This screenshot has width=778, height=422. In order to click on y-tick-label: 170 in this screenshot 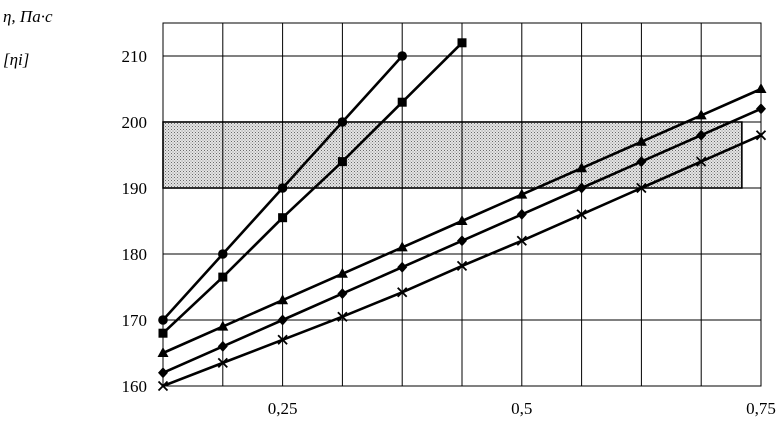, I will do `click(135, 320)`.